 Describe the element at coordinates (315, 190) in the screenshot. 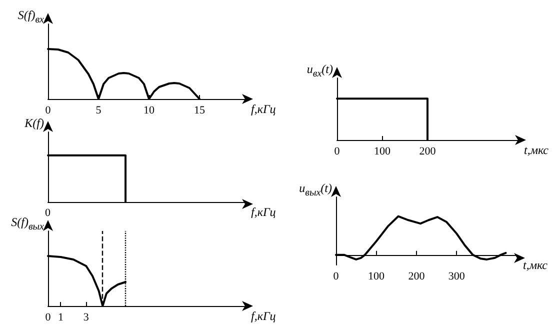

I see `y-axis-title: u$_{вых}$(t)` at that location.